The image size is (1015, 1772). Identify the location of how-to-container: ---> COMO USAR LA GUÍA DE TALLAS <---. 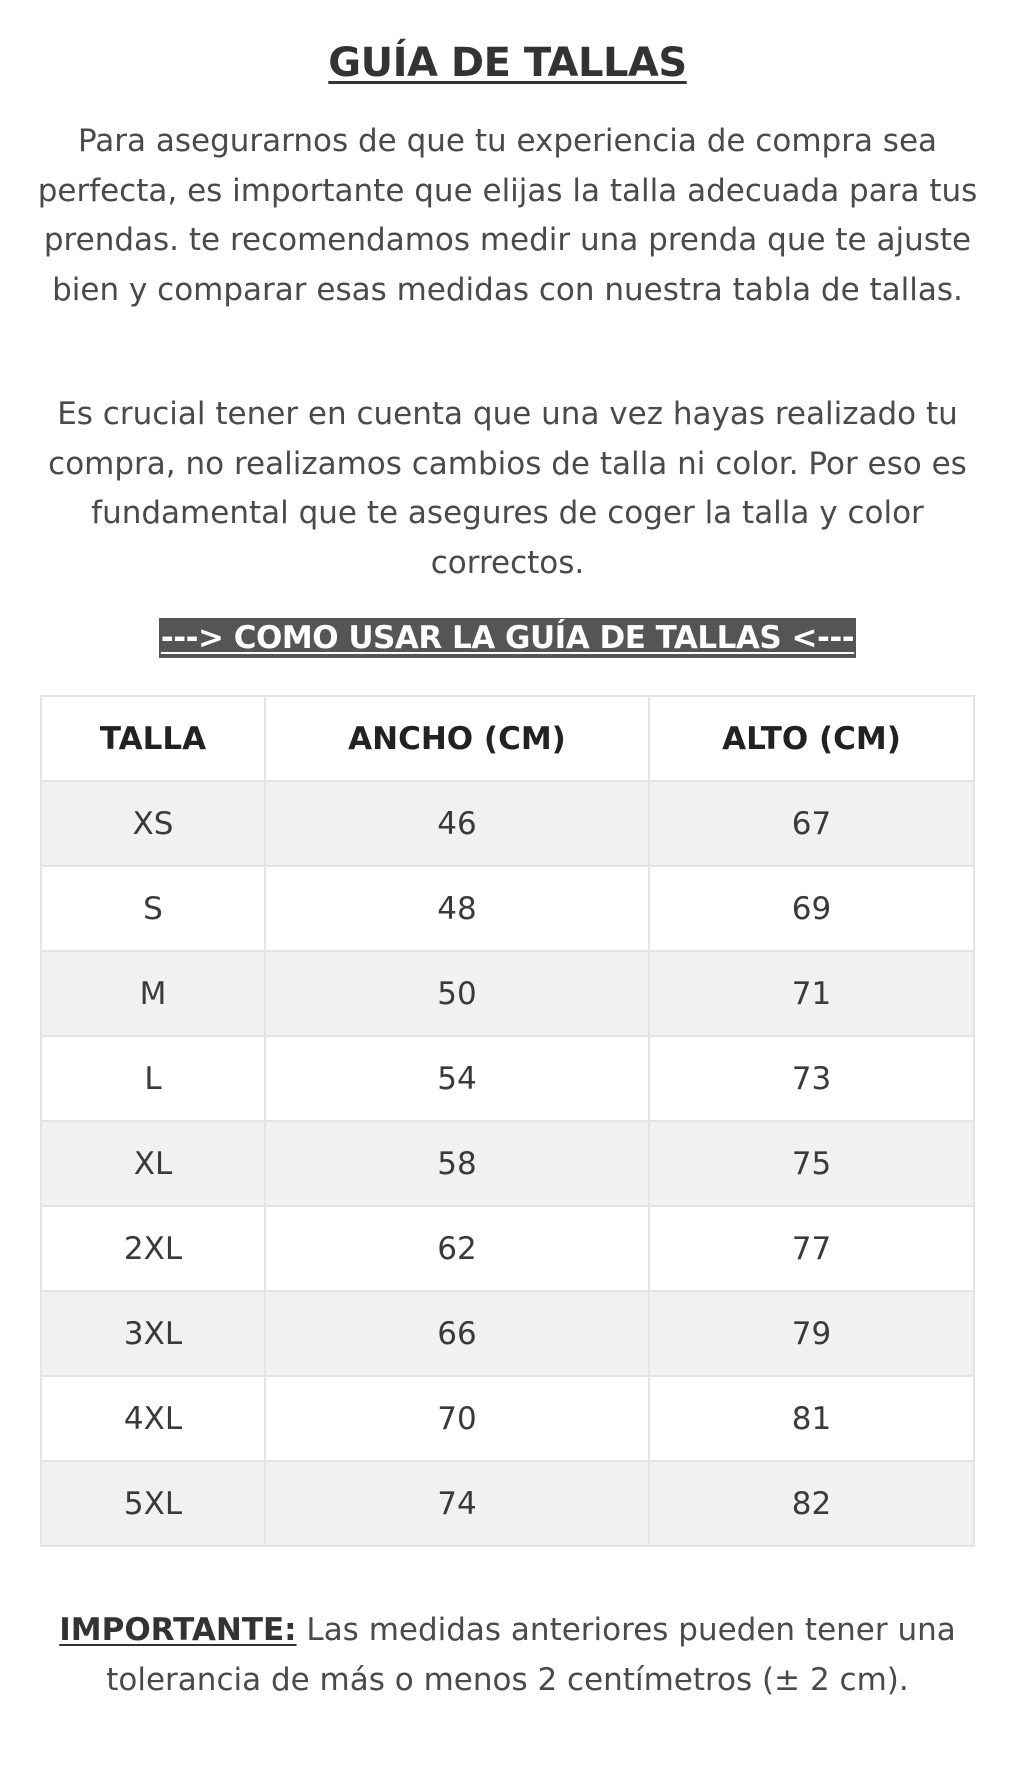
(507, 638).